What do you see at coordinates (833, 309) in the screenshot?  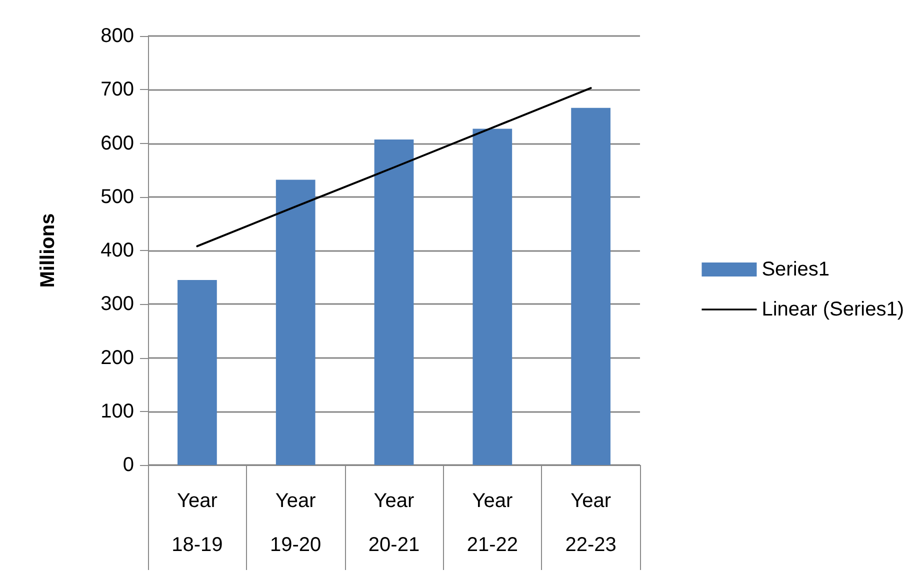 I see `legend-label: Linear (Series1)` at bounding box center [833, 309].